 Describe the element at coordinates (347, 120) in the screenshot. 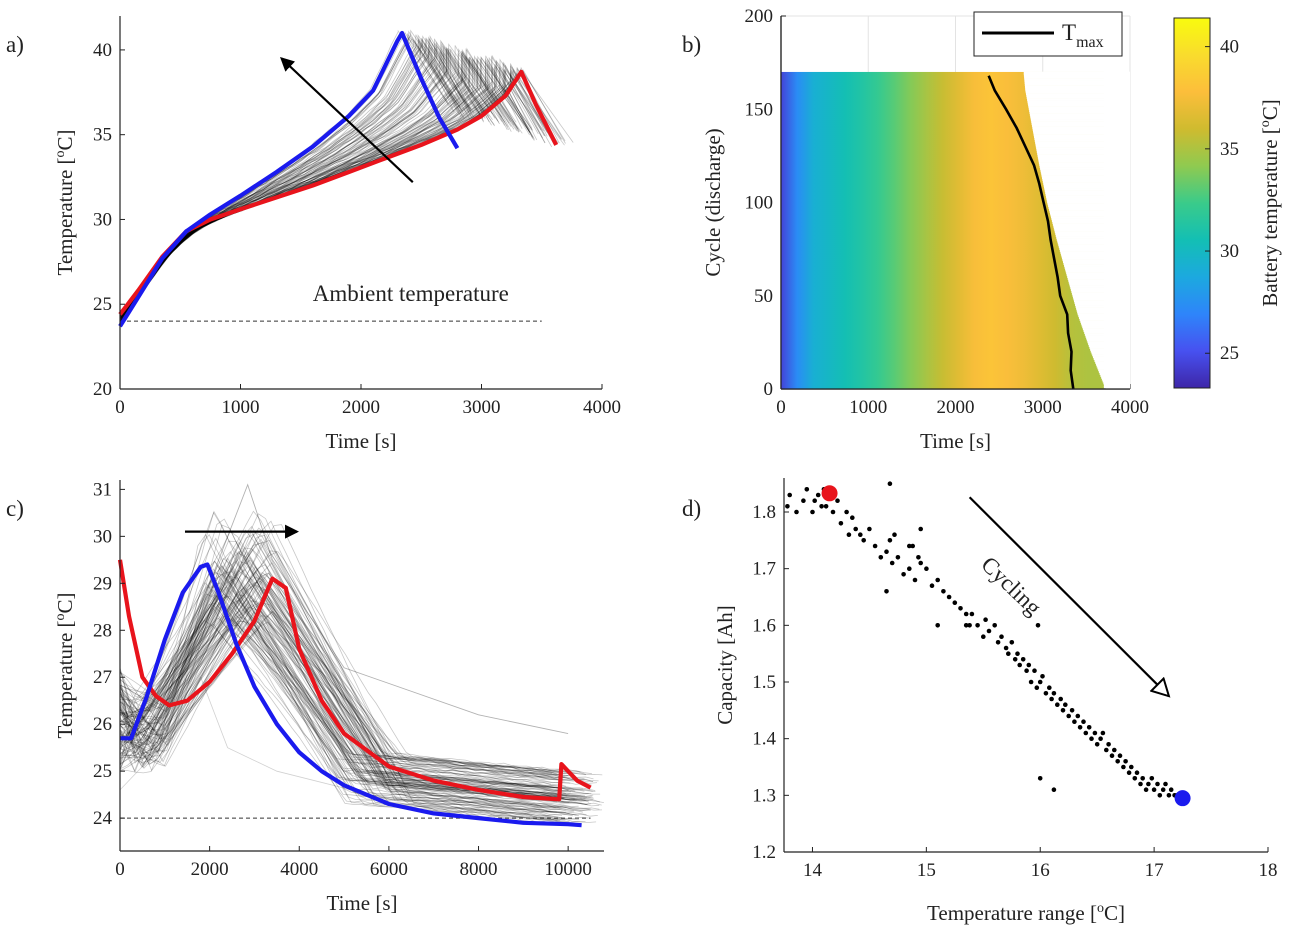

I see `aging-arrow` at that location.